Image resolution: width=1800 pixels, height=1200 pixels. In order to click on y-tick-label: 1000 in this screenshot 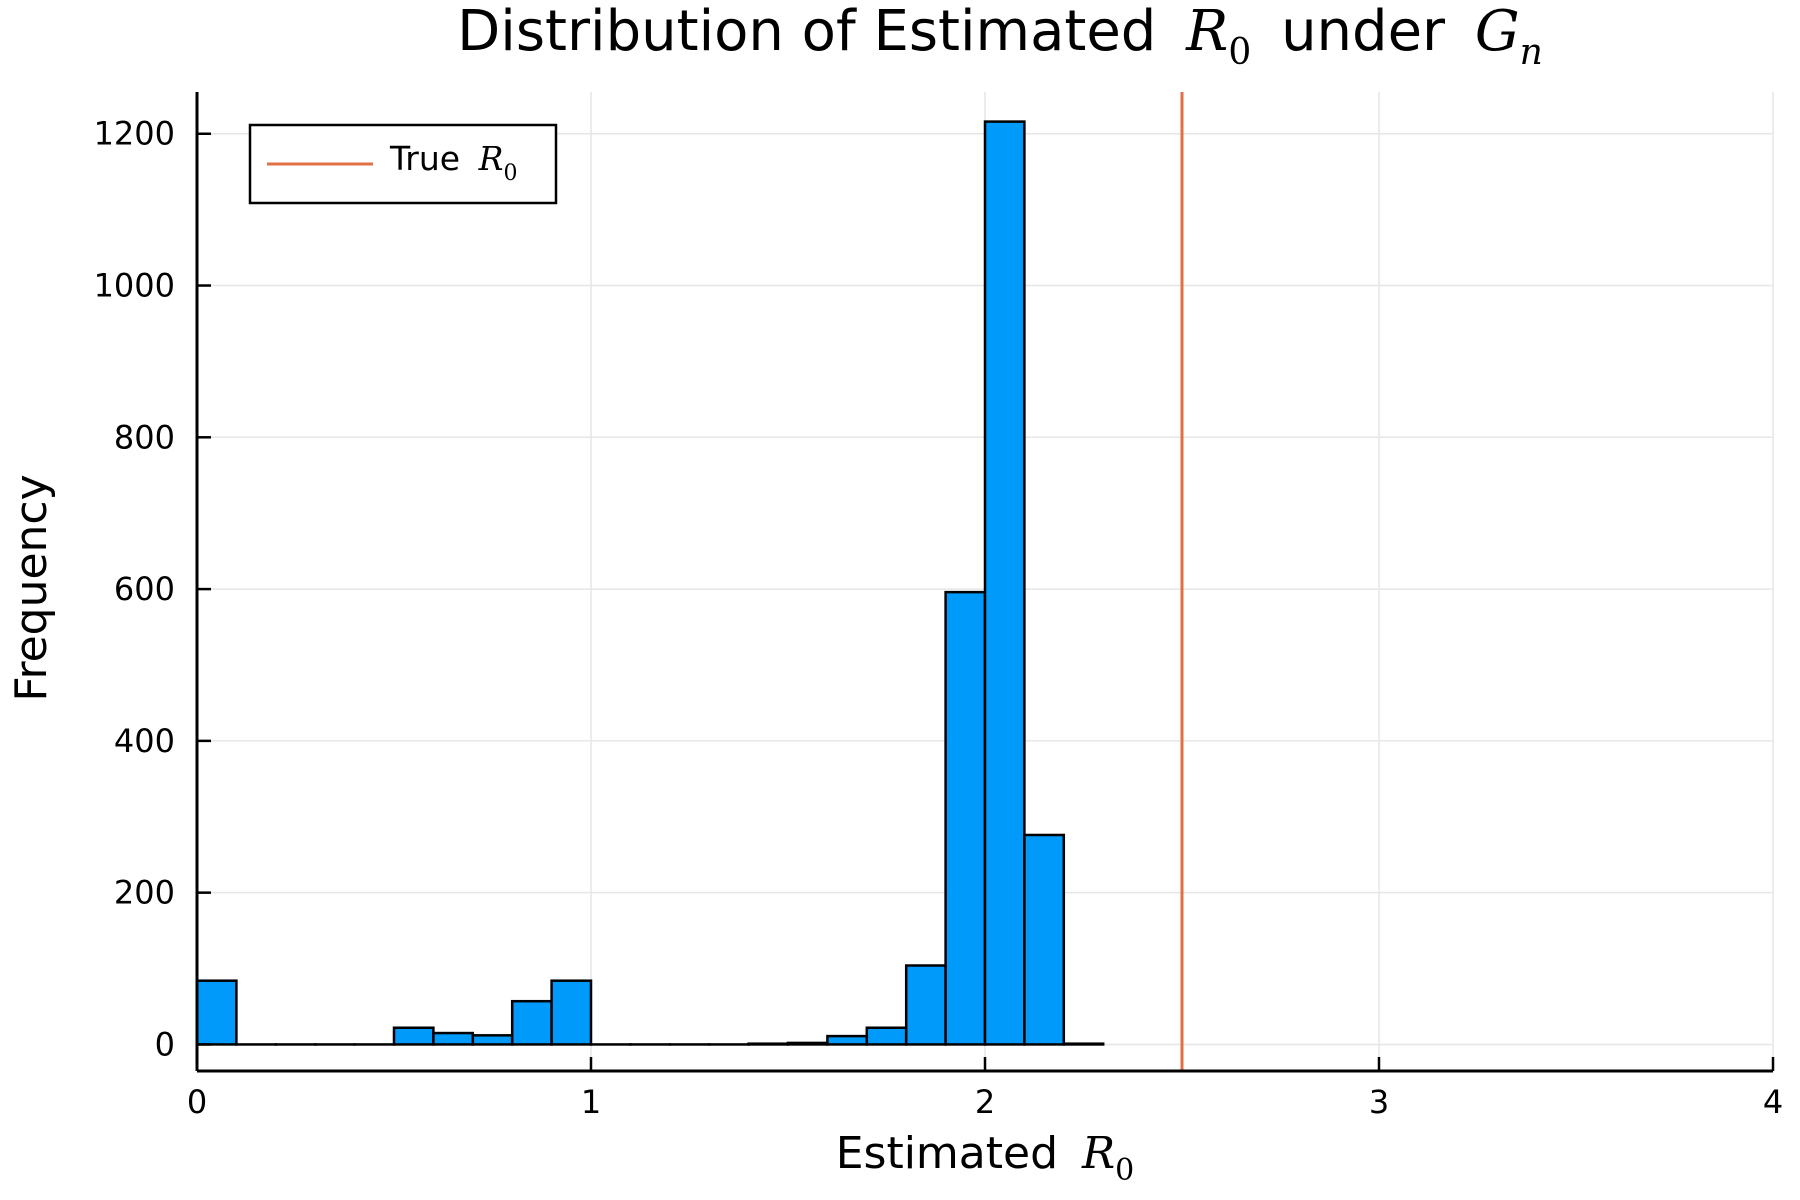, I will do `click(134, 286)`.